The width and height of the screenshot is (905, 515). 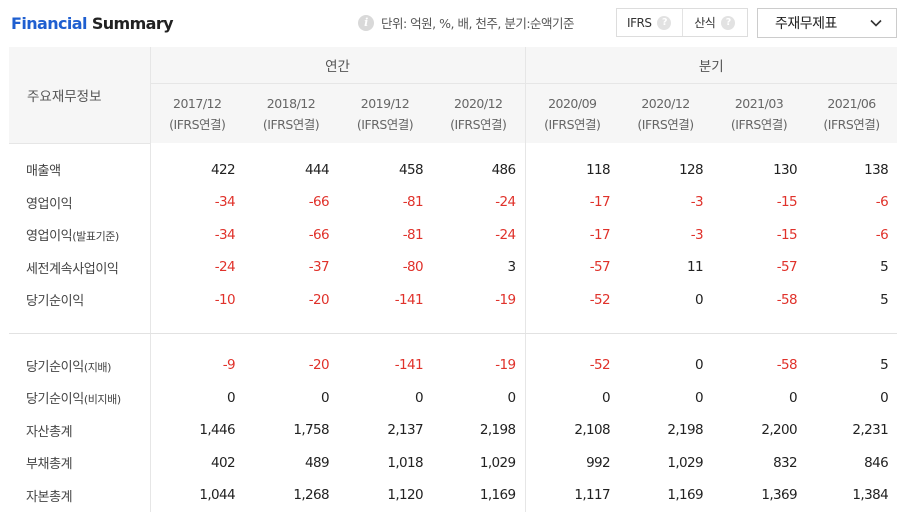 What do you see at coordinates (572, 113) in the screenshot?
I see `period-header: 2020/09 (IFRS연결)` at bounding box center [572, 113].